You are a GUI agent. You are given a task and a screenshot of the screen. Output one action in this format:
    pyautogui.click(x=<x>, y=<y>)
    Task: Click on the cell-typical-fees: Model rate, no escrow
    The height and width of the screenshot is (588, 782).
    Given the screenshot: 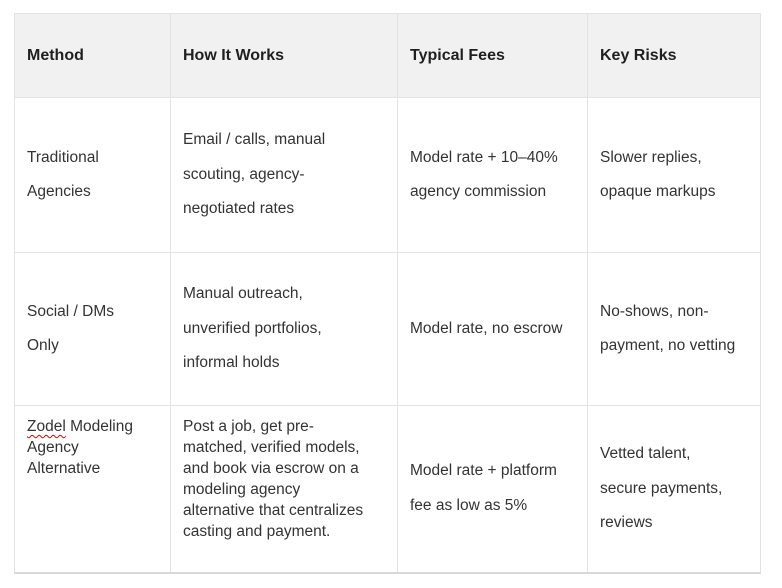 What is the action you would take?
    pyautogui.click(x=492, y=329)
    